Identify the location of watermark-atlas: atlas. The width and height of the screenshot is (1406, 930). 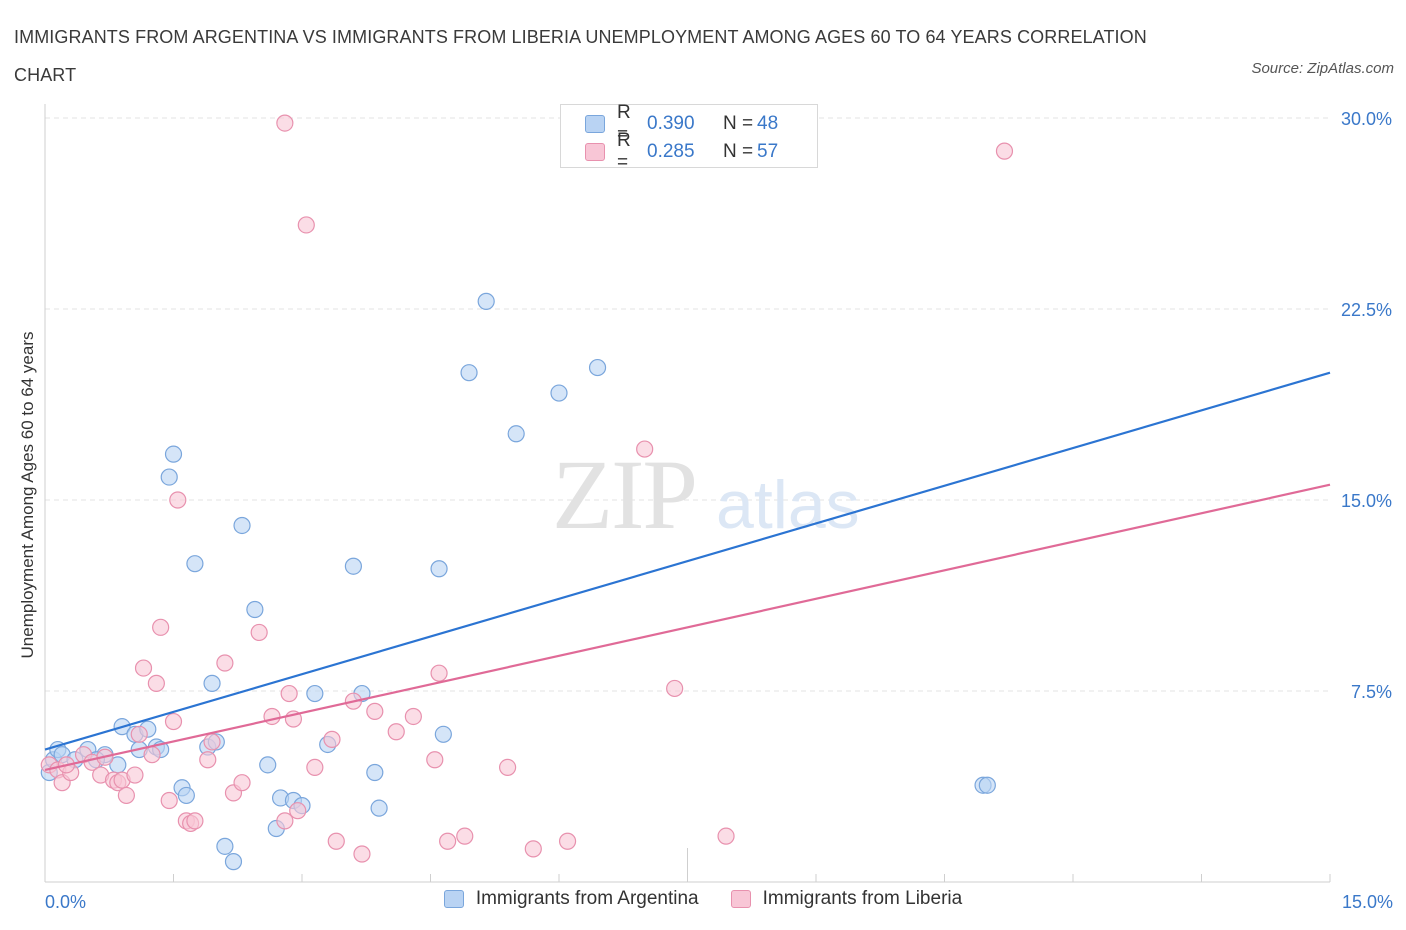
(788, 505).